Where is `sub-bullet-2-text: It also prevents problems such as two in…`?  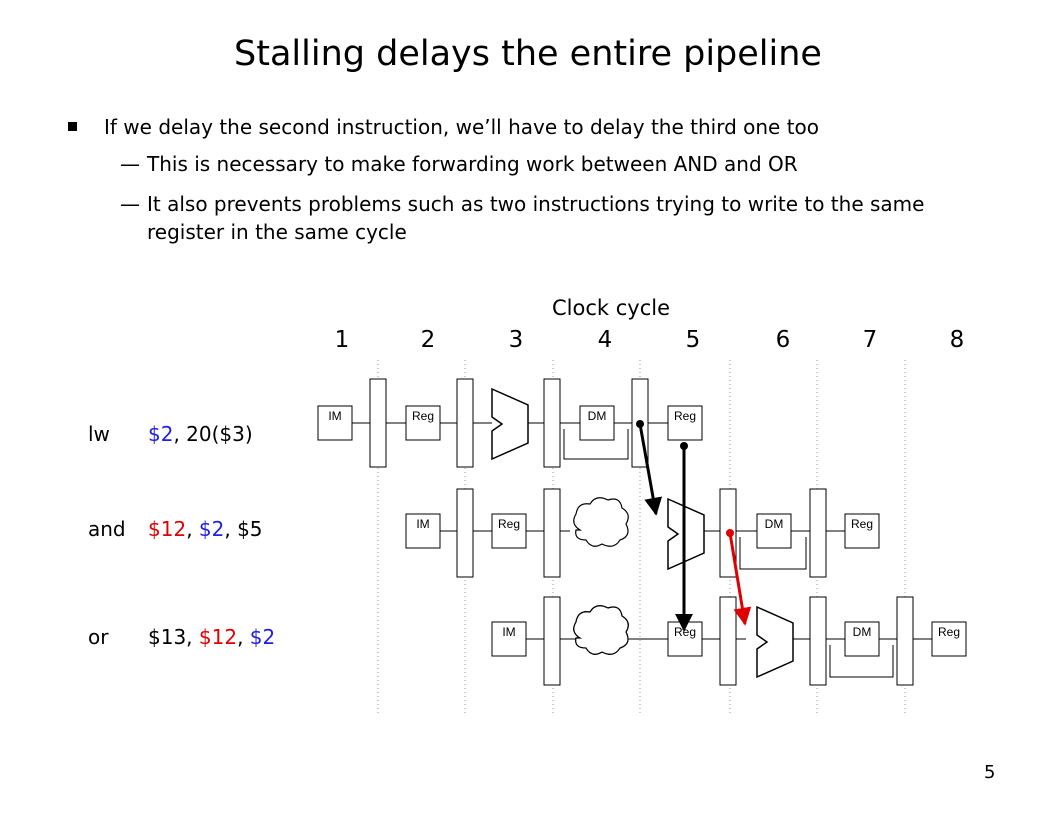
sub-bullet-2-text: It also prevents problems such as two in… is located at coordinates (536, 218).